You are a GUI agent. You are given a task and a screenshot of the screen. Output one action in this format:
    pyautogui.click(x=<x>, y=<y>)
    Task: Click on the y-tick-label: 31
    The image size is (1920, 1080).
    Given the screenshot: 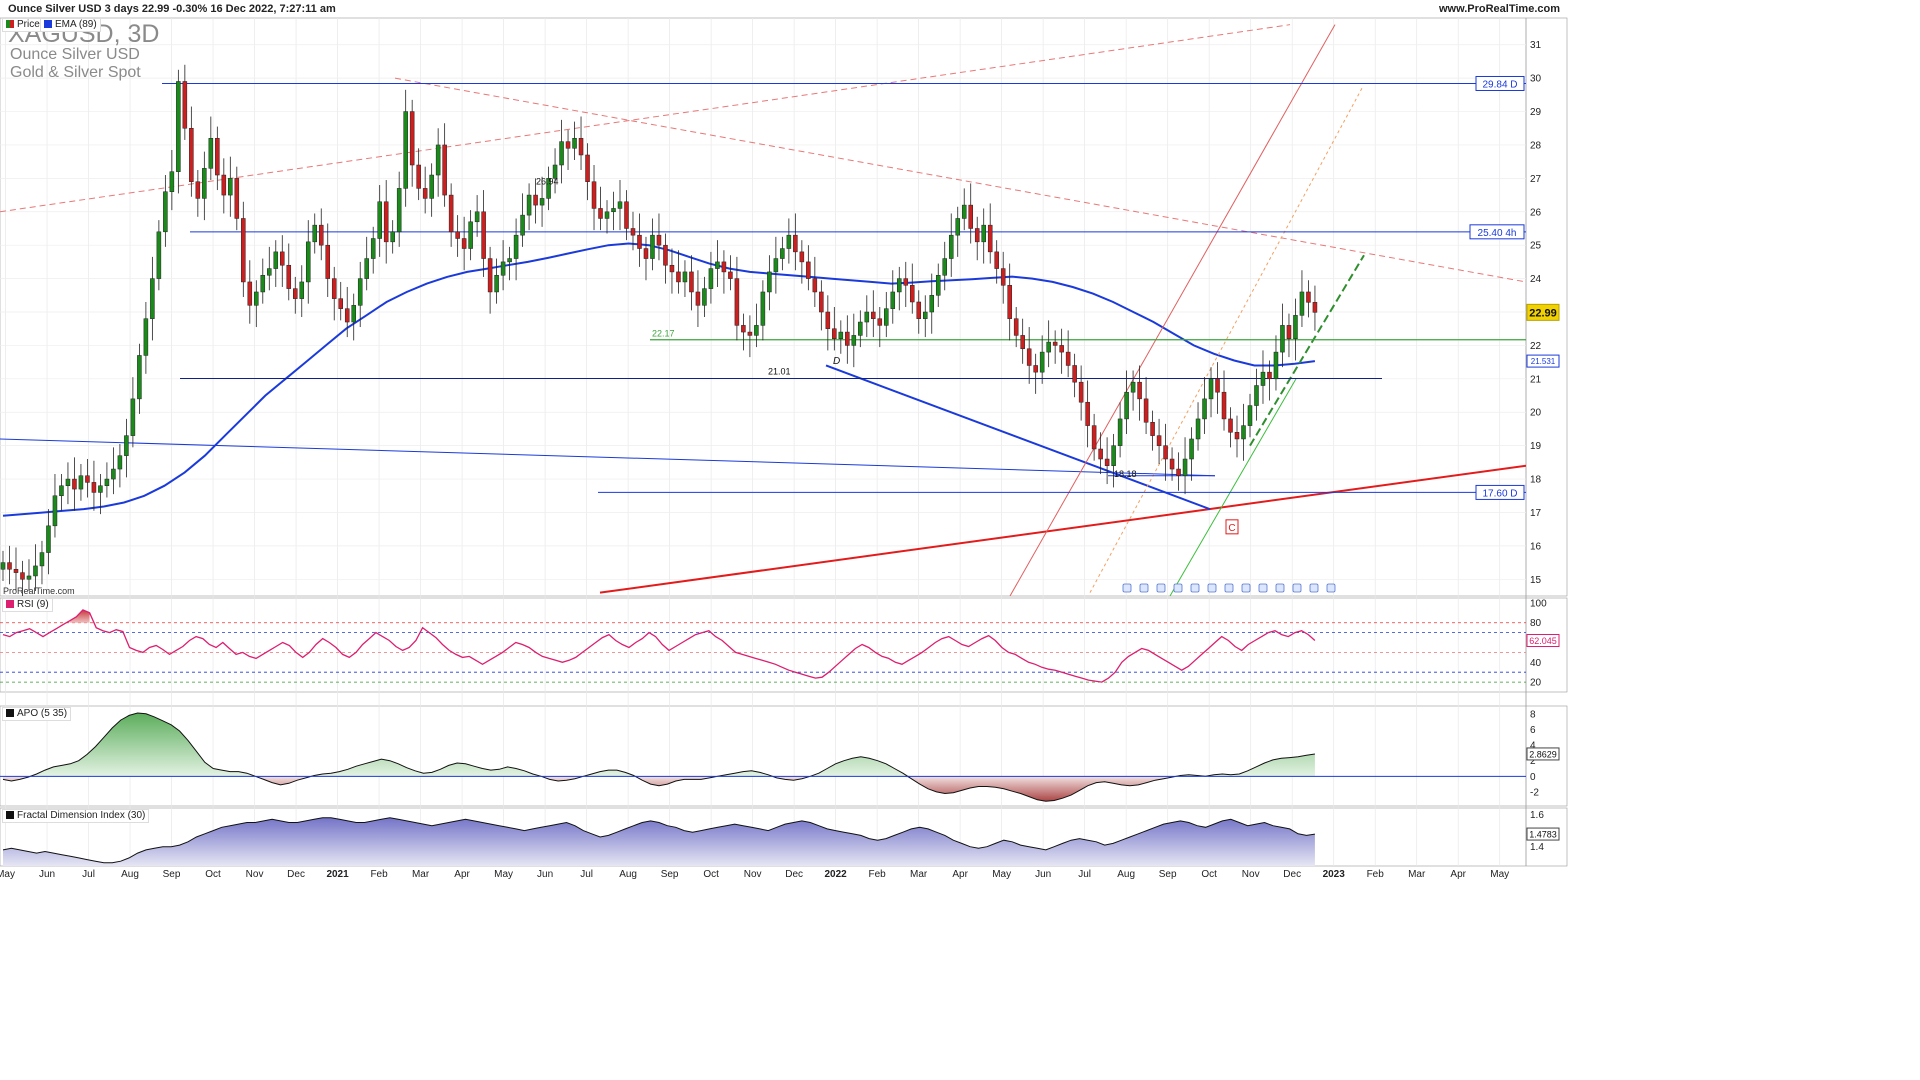 What is the action you would take?
    pyautogui.click(x=1536, y=45)
    